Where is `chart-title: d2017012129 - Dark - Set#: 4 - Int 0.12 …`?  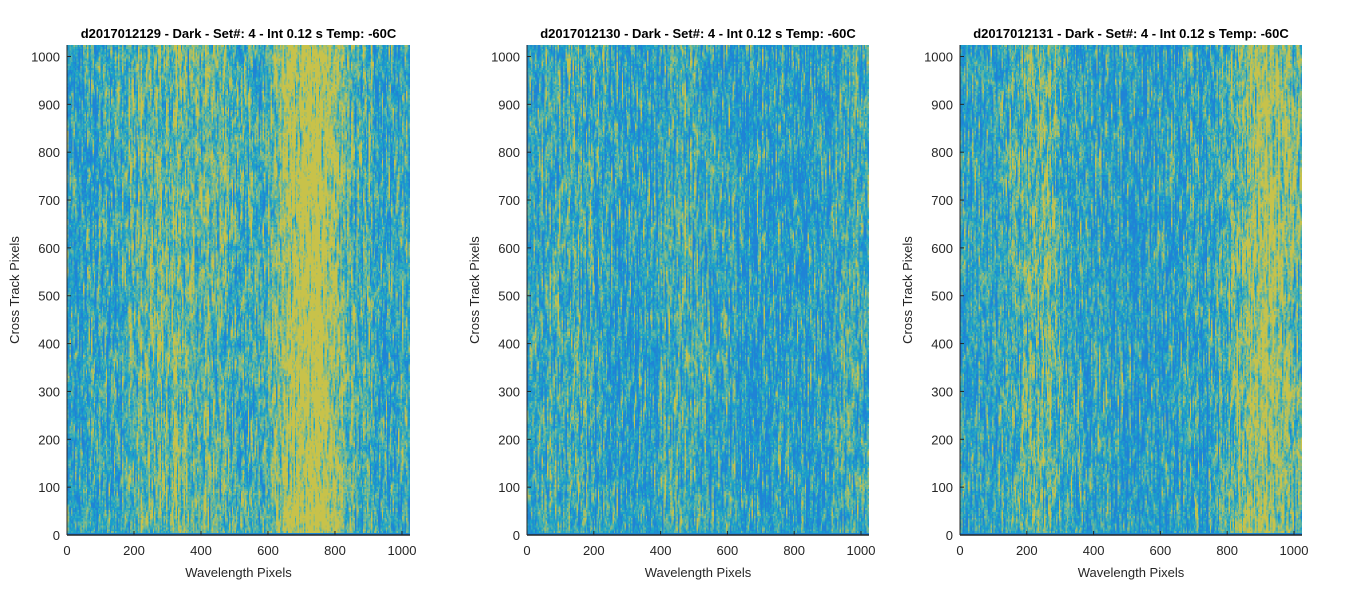 chart-title: d2017012129 - Dark - Set#: 4 - Int 0.12 … is located at coordinates (239, 33).